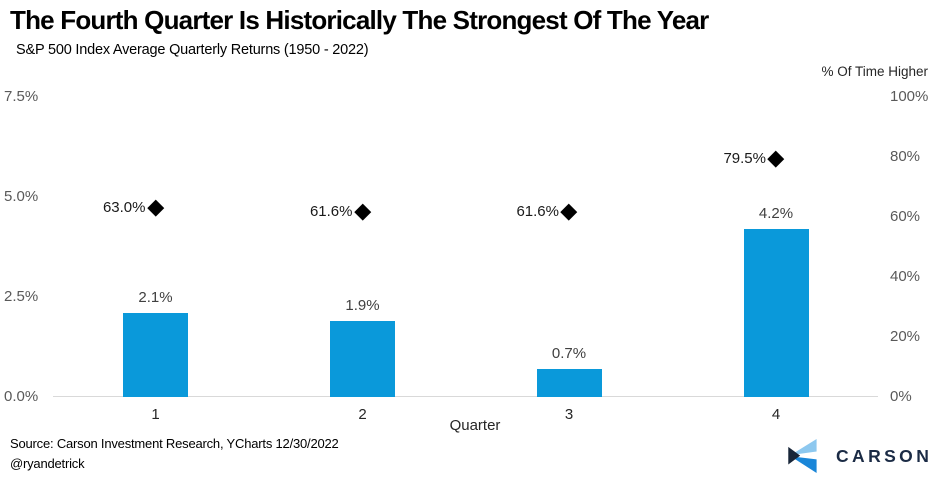 This screenshot has height=478, width=936. What do you see at coordinates (905, 276) in the screenshot?
I see `right-axis-tick: 40%` at bounding box center [905, 276].